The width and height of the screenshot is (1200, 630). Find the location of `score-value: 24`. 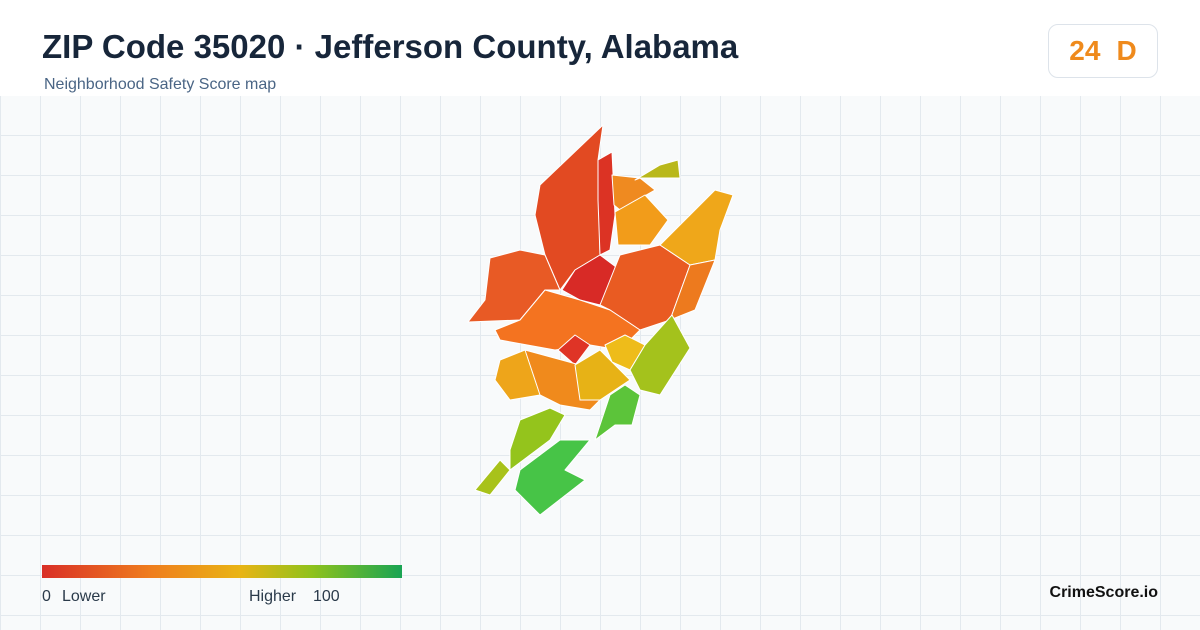

score-value: 24 is located at coordinates (1085, 50).